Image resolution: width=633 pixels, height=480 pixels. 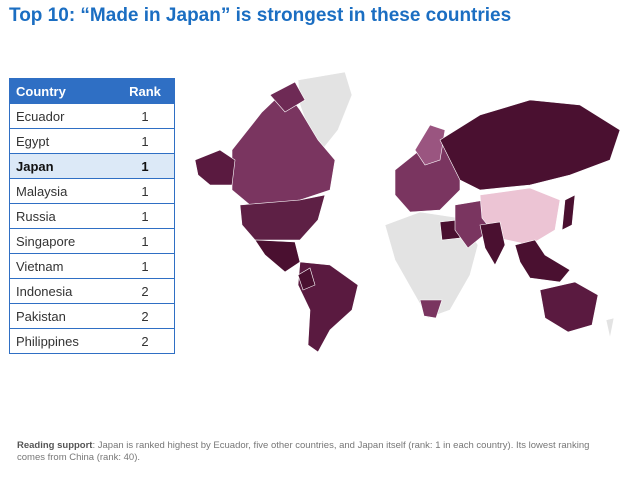 I want to click on table-row: Indonesia 2, so click(x=92, y=291).